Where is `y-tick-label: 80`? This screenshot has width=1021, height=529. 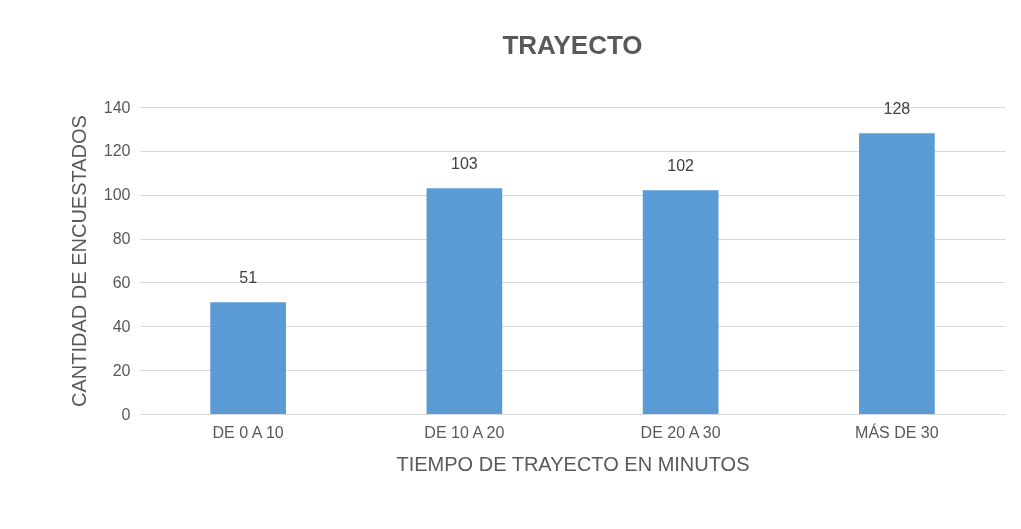
y-tick-label: 80 is located at coordinates (121, 239).